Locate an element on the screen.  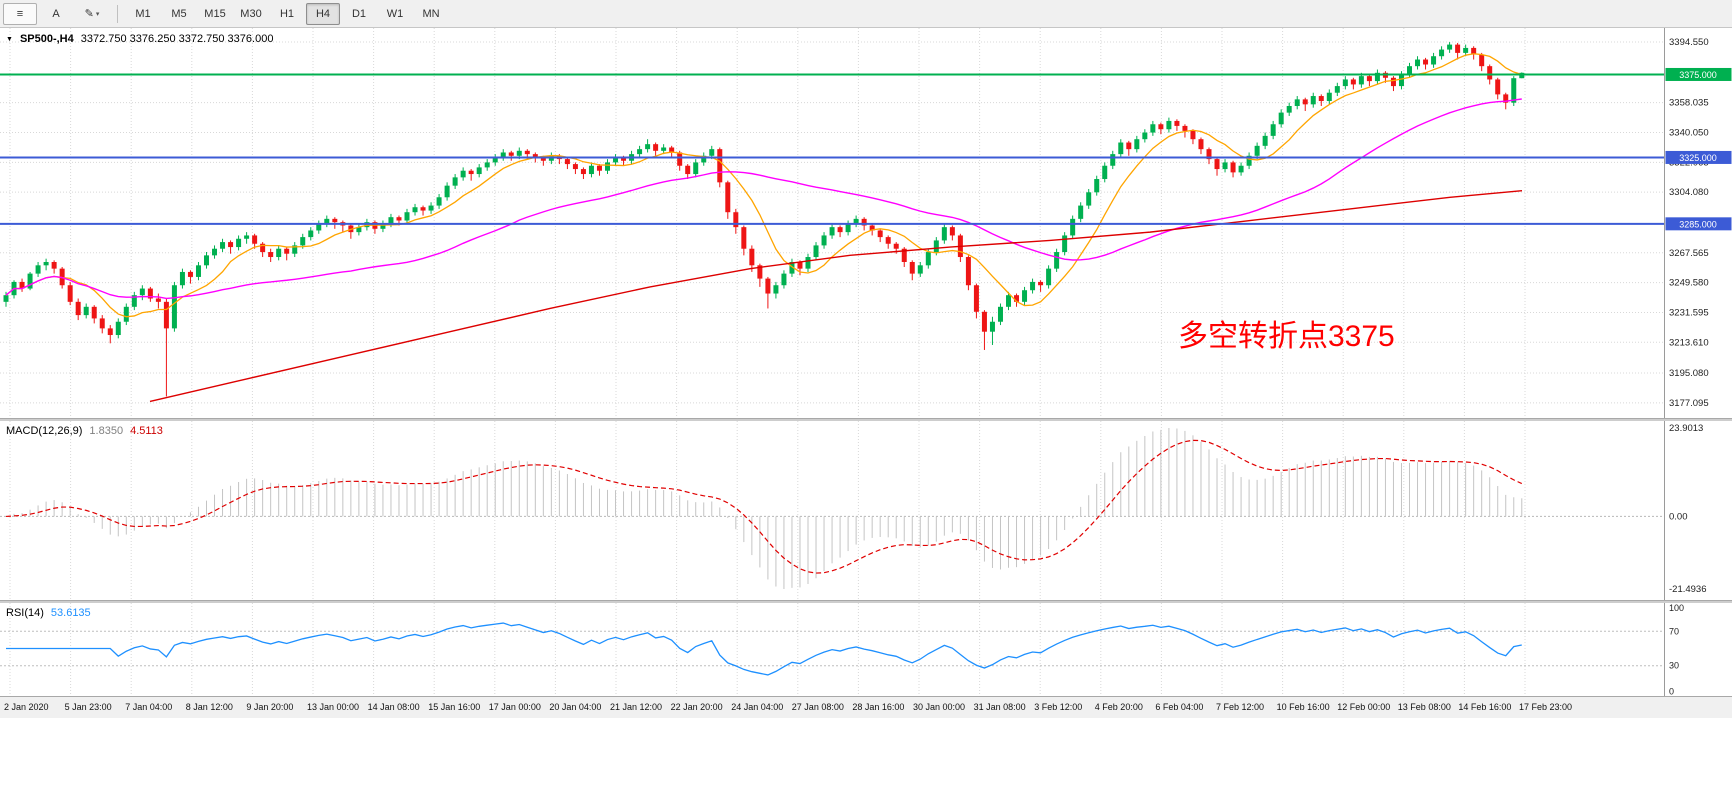
macd-name: MACD(12,26,9) is located at coordinates (44, 431).